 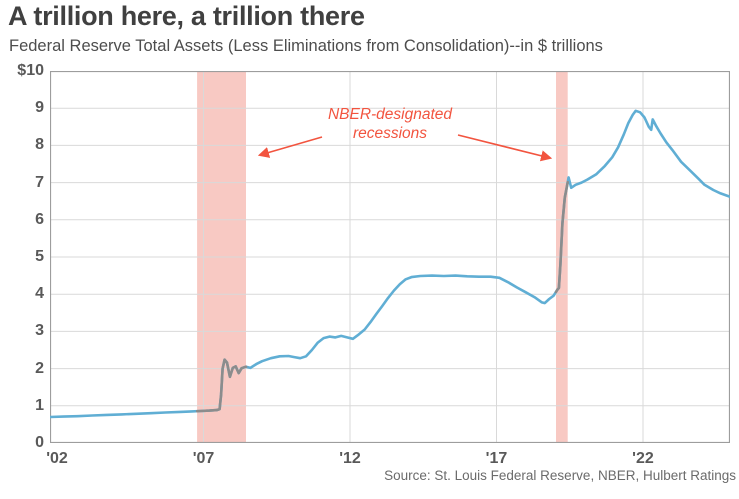 What do you see at coordinates (496, 458) in the screenshot?
I see `x-tick-label: '17` at bounding box center [496, 458].